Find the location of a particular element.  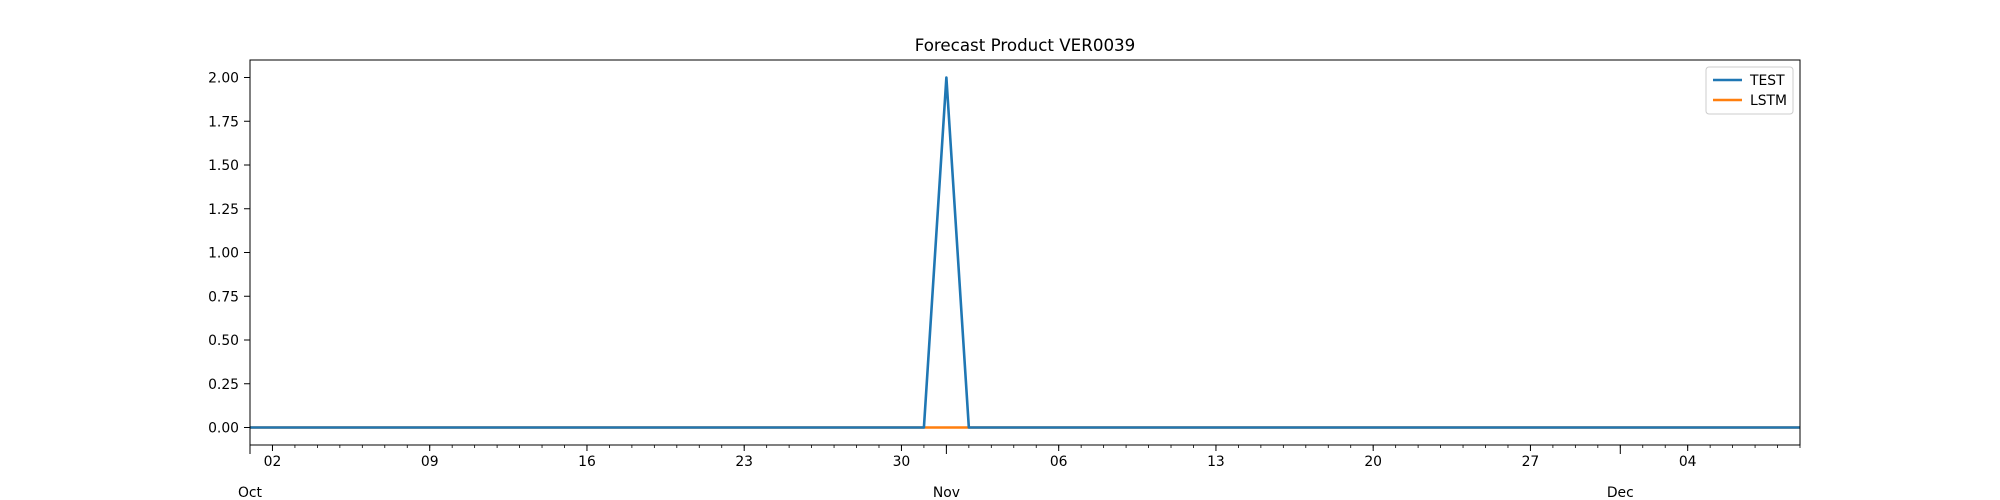

legend-label-lstm: LSTM is located at coordinates (1768, 101).